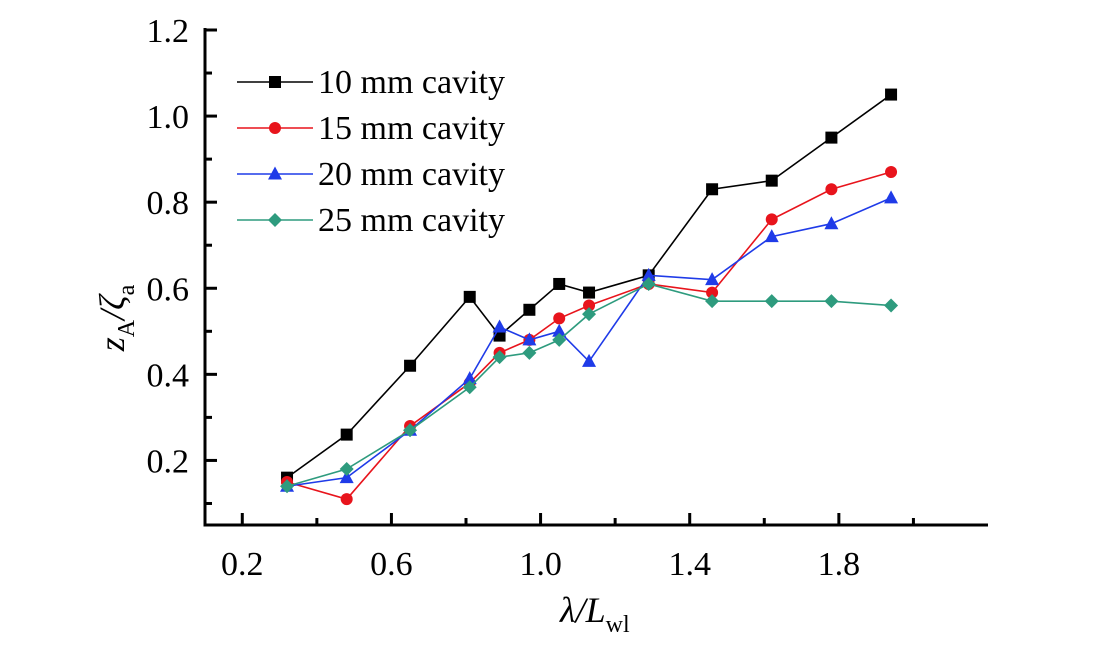 This screenshot has width=1103, height=645. Describe the element at coordinates (168, 203) in the screenshot. I see `y-tick-label: 0.8` at that location.